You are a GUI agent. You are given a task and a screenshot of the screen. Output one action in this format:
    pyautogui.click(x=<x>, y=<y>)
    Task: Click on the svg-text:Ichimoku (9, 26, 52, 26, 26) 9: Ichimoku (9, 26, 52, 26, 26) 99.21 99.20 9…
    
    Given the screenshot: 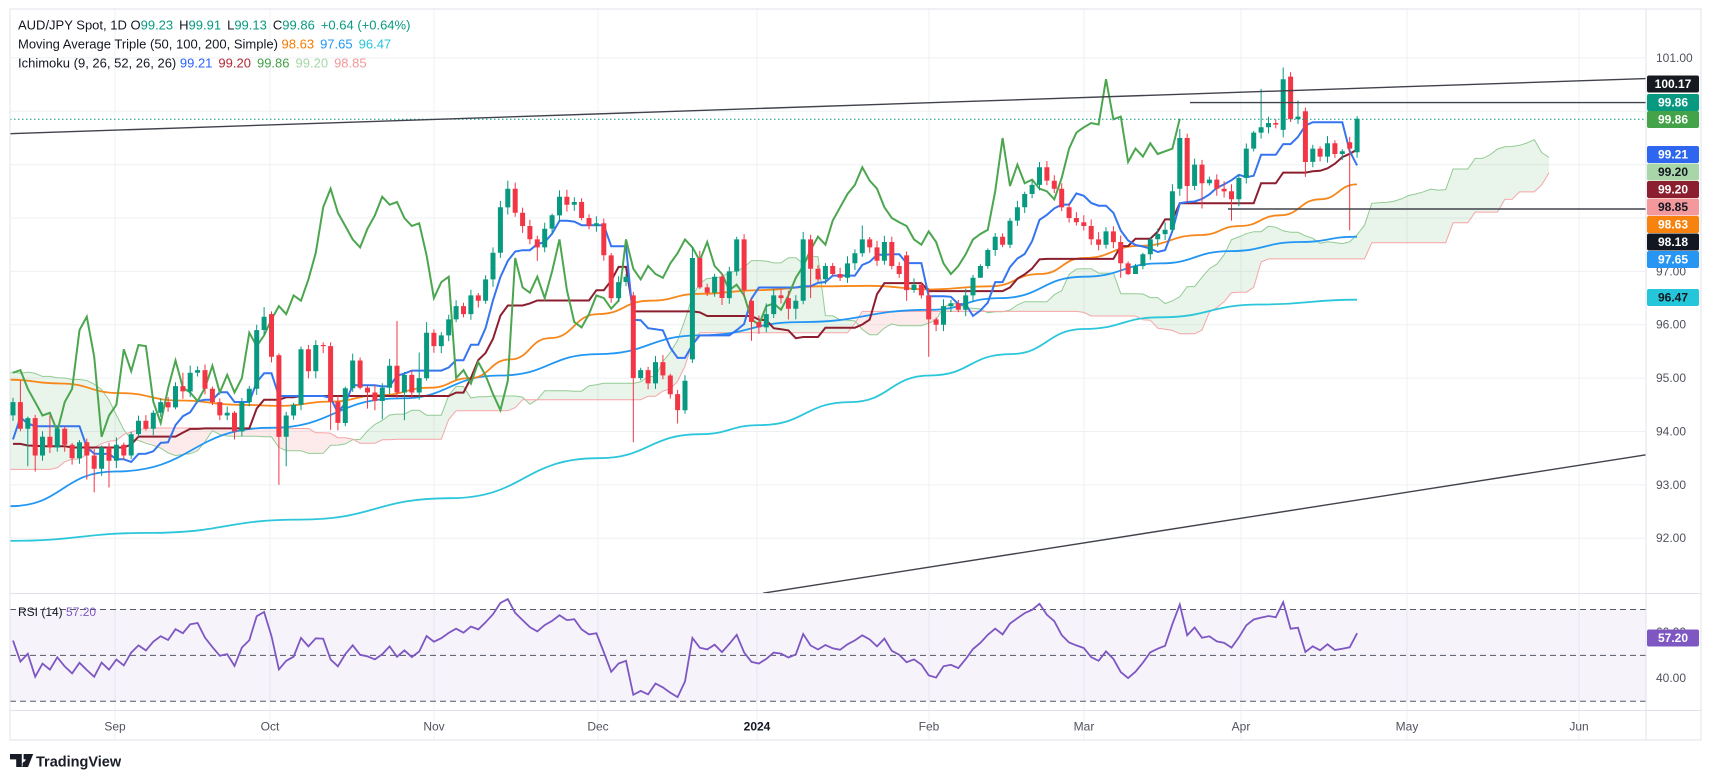 What is the action you would take?
    pyautogui.click(x=192, y=63)
    